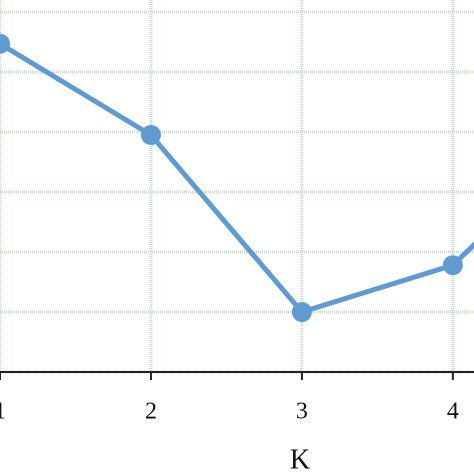 This screenshot has width=474, height=474. I want to click on x-tick-label: 2, so click(151, 412).